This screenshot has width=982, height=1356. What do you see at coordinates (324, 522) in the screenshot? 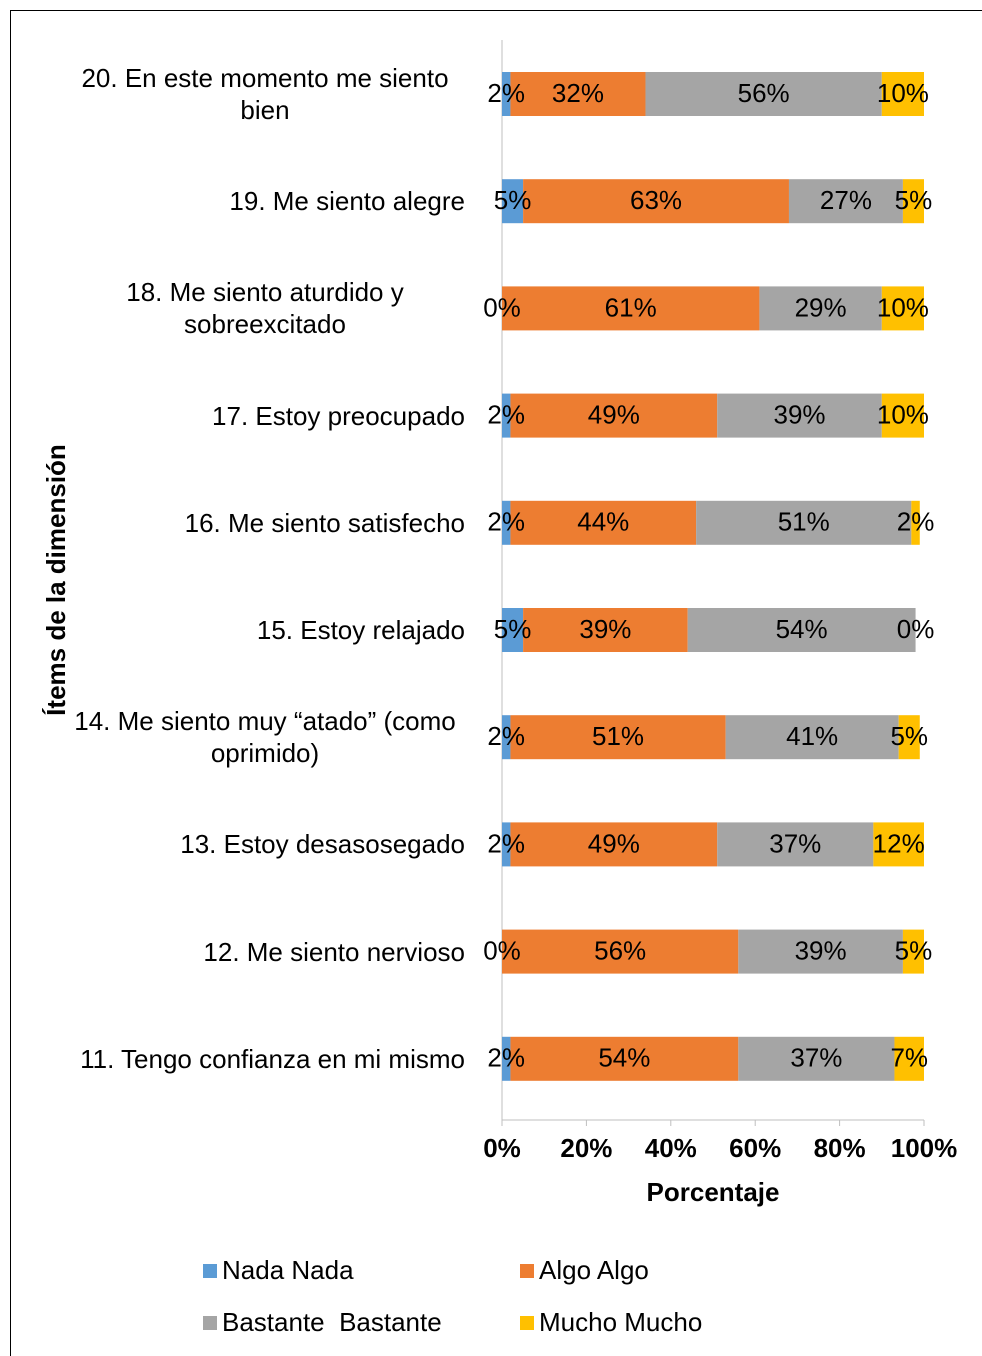
I see `category-text: 16. Me siento satisfecho` at bounding box center [324, 522].